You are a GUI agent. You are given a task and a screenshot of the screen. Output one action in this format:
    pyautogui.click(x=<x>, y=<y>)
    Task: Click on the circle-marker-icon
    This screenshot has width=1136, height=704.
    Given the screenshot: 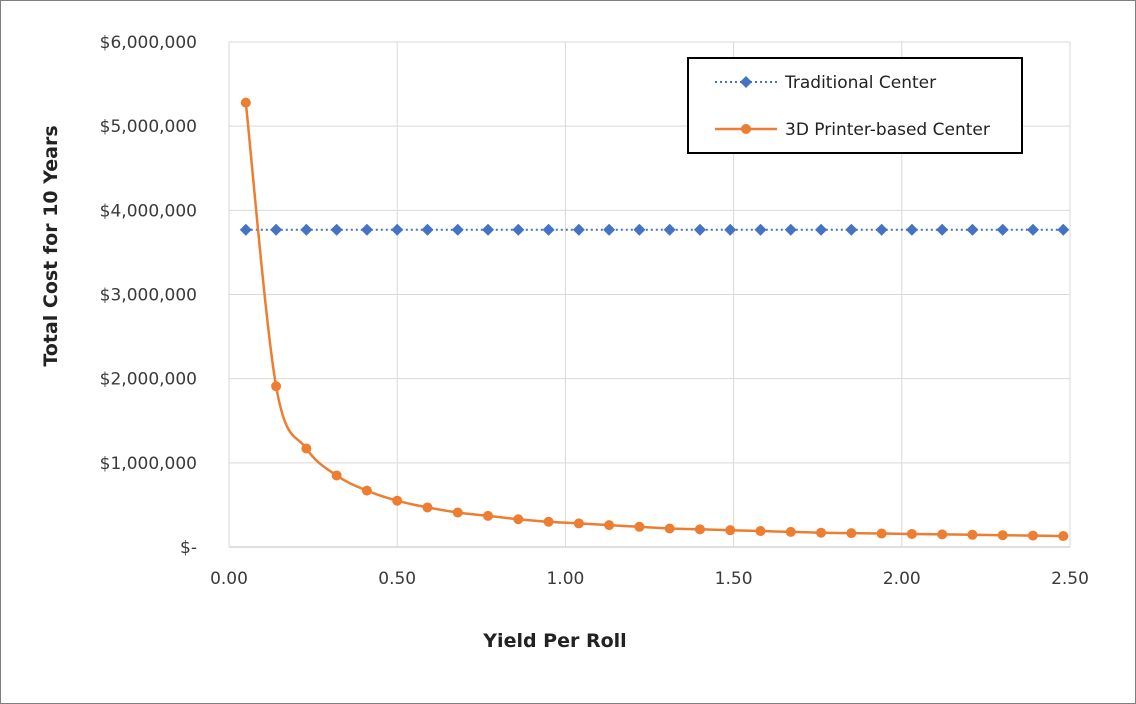 What is the action you would take?
    pyautogui.click(x=746, y=129)
    